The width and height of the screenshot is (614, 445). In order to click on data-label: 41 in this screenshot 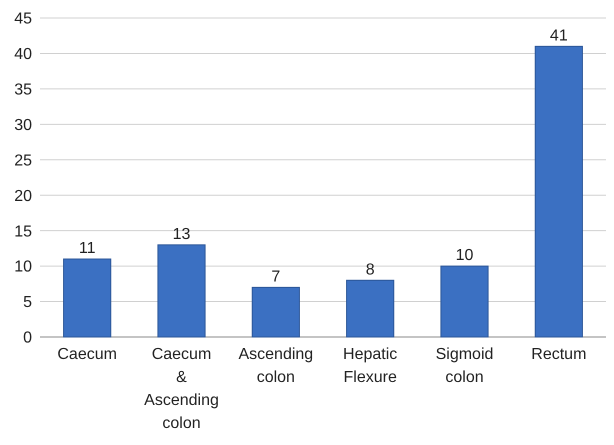, I will do `click(559, 35)`.